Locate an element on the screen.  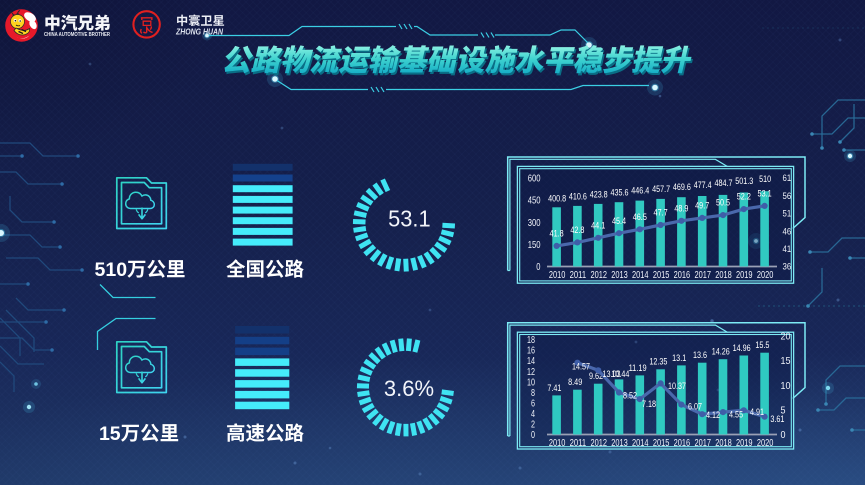
svg-text: 15.5 is located at coordinates (762, 345).